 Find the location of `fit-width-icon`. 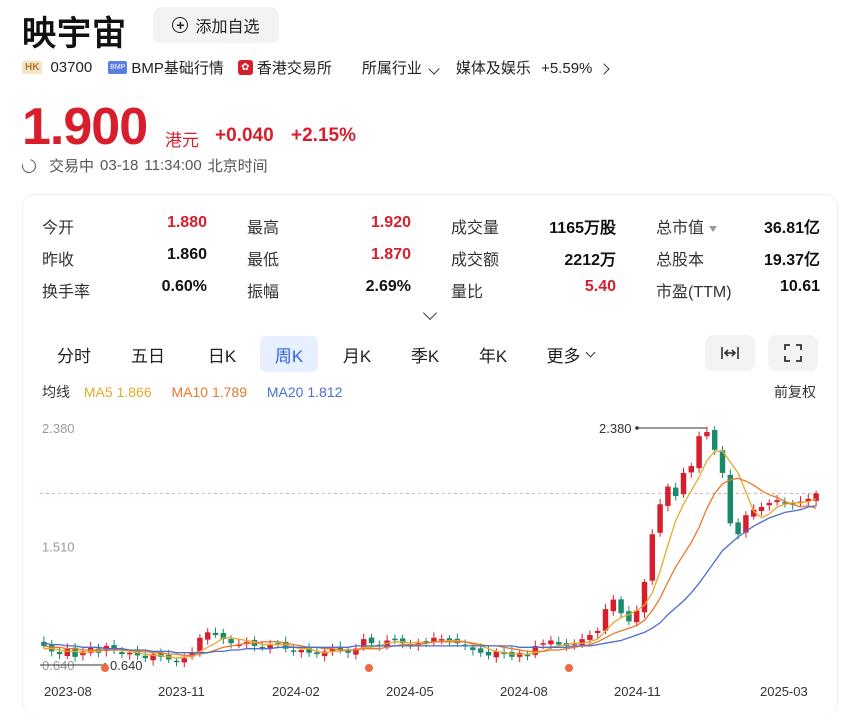

fit-width-icon is located at coordinates (730, 353).